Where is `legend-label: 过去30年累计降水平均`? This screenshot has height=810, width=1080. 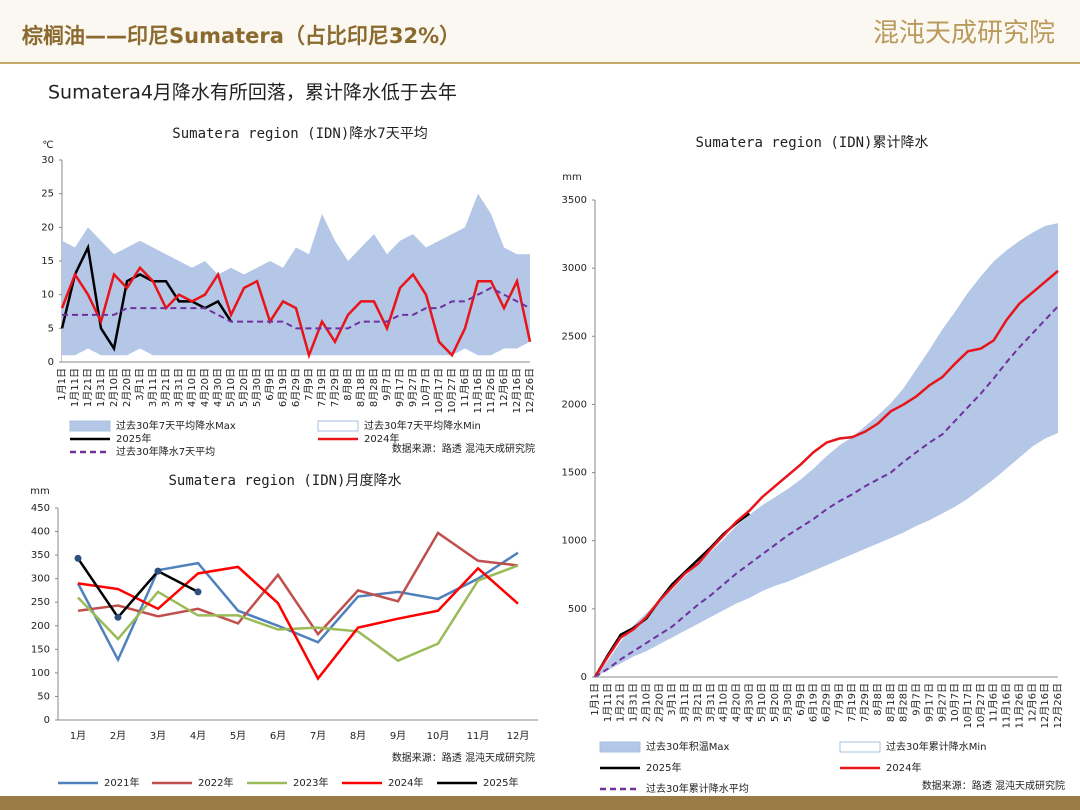 legend-label: 过去30年累计降水平均 is located at coordinates (697, 788).